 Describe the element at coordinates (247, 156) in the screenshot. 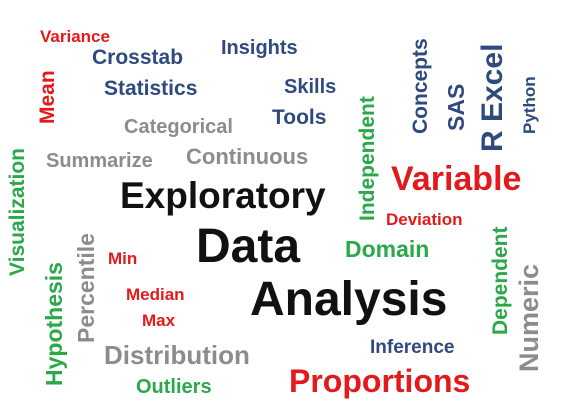

I see `word-continuous: Continuous` at that location.